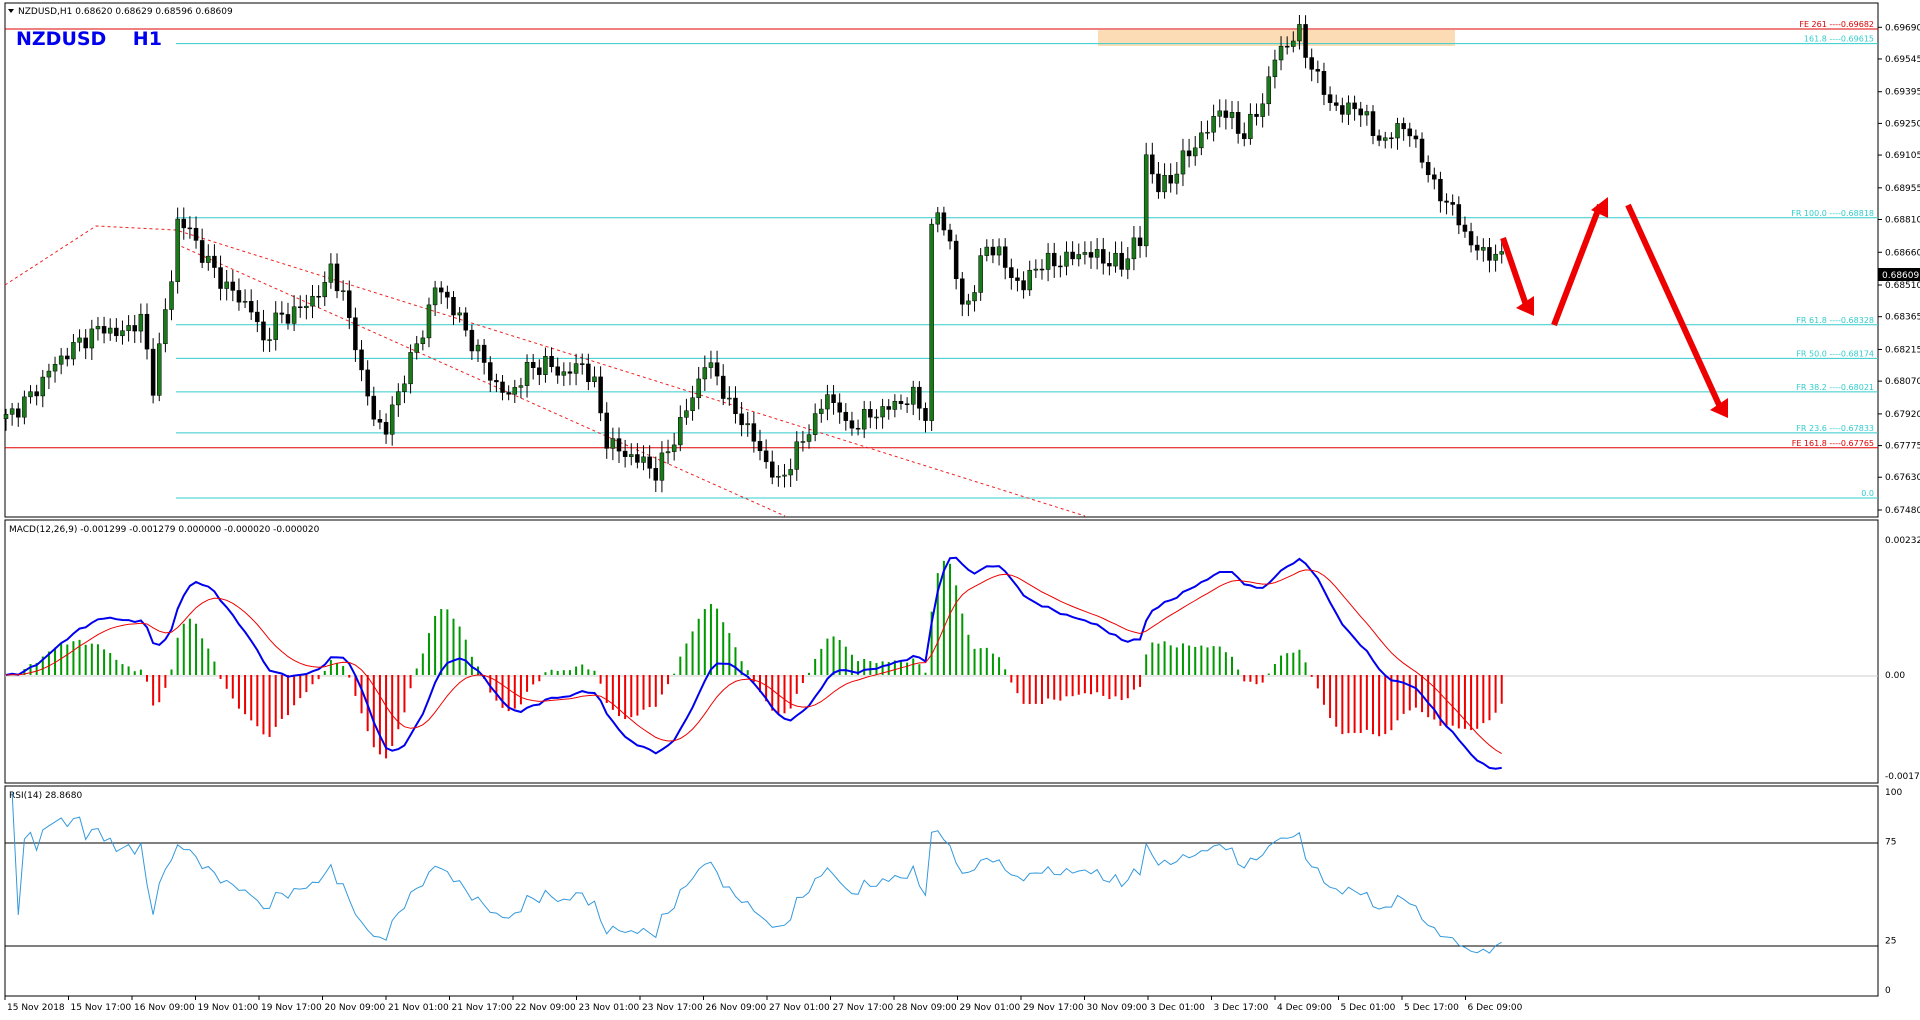  I want to click on time-tick-label: 3 Dec 17:00, so click(1241, 1008).